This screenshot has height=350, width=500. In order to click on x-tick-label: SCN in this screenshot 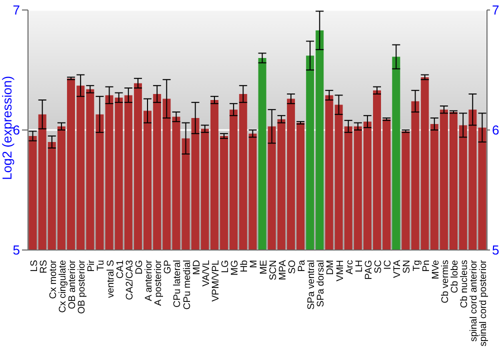, I will do `click(273, 270)`.